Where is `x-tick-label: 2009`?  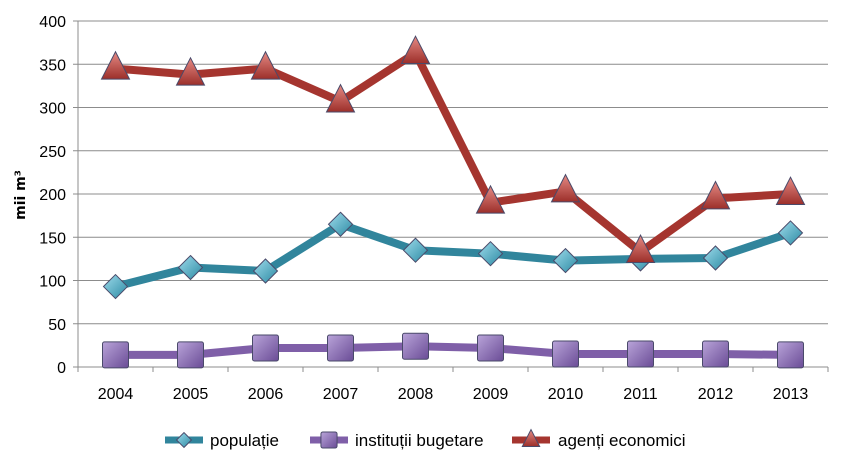 x-tick-label: 2009 is located at coordinates (491, 394).